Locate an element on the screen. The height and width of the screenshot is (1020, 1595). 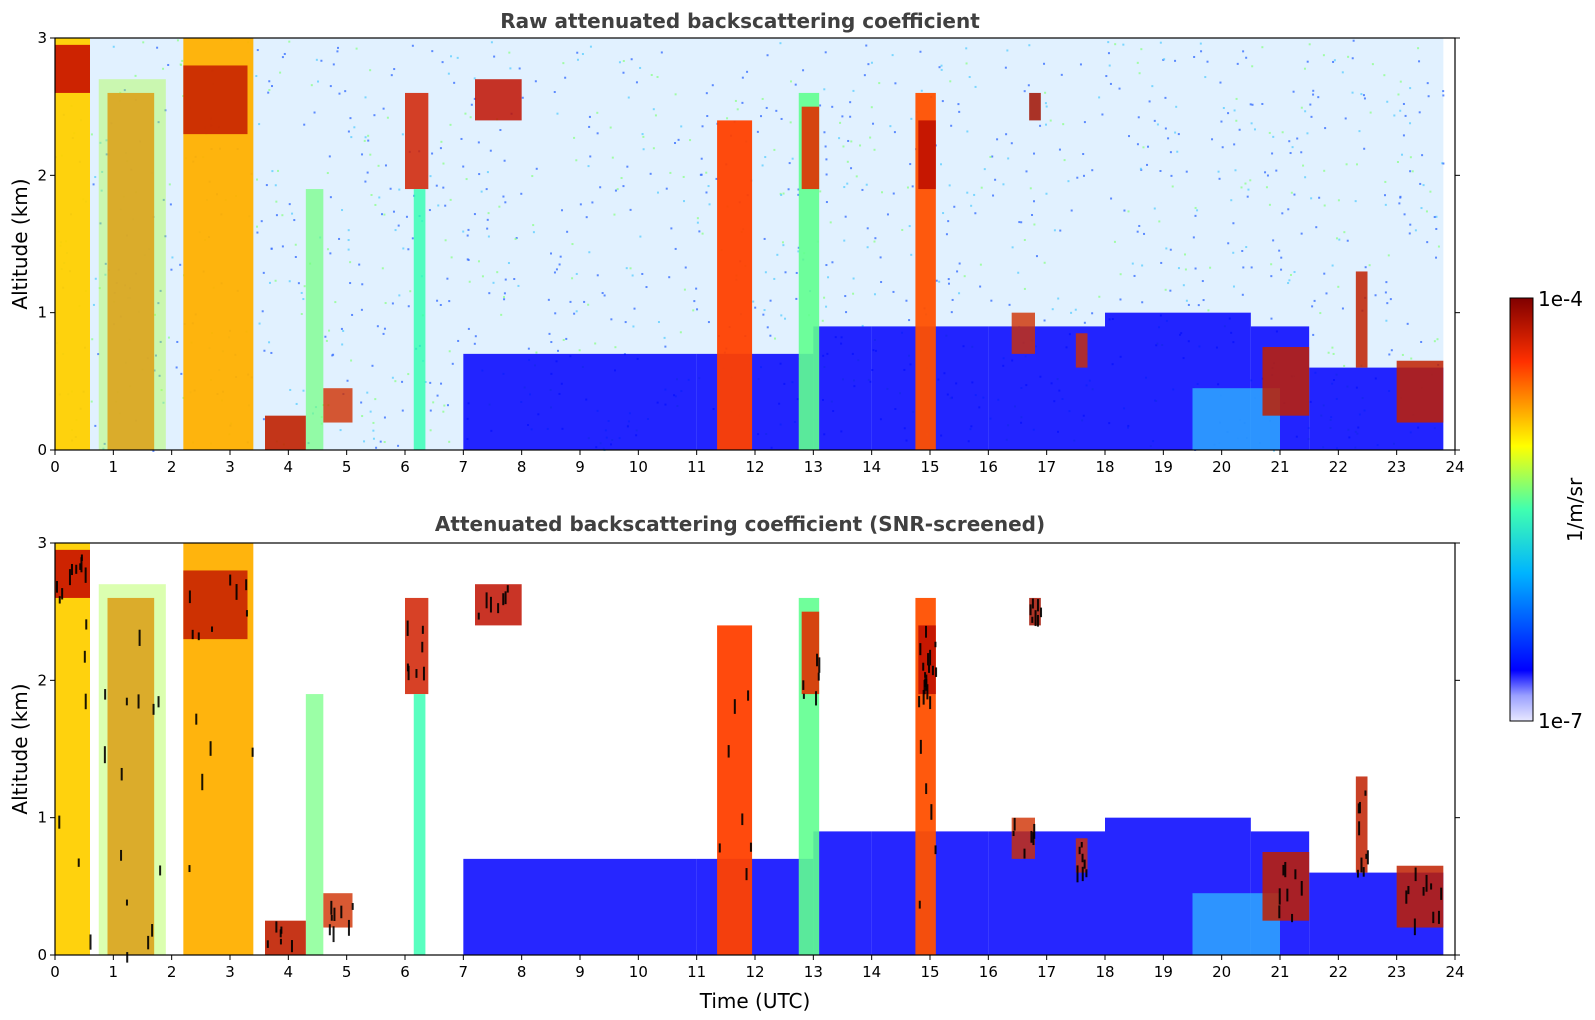
x-tick-label: 9 is located at coordinates (580, 972).